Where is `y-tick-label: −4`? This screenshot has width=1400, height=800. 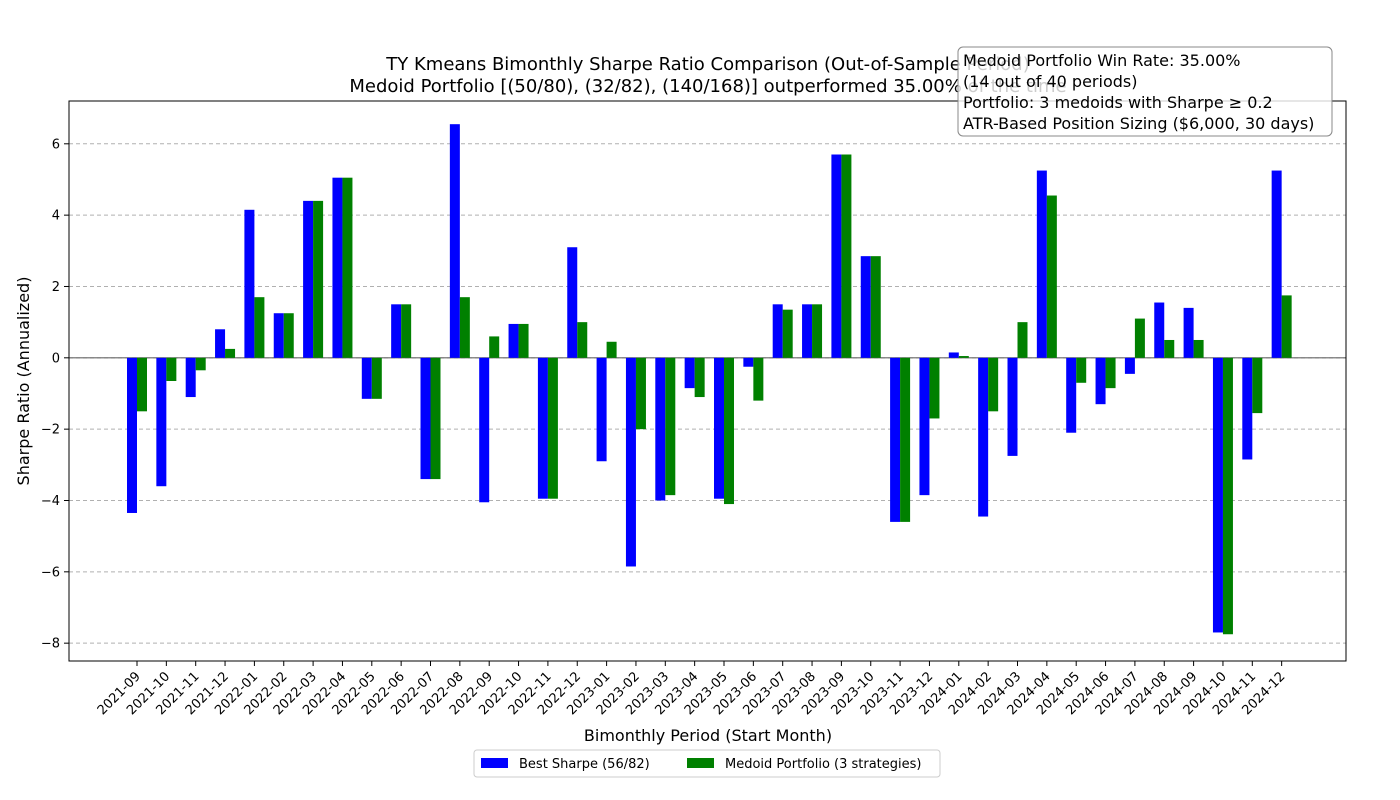 y-tick-label: −4 is located at coordinates (50, 501).